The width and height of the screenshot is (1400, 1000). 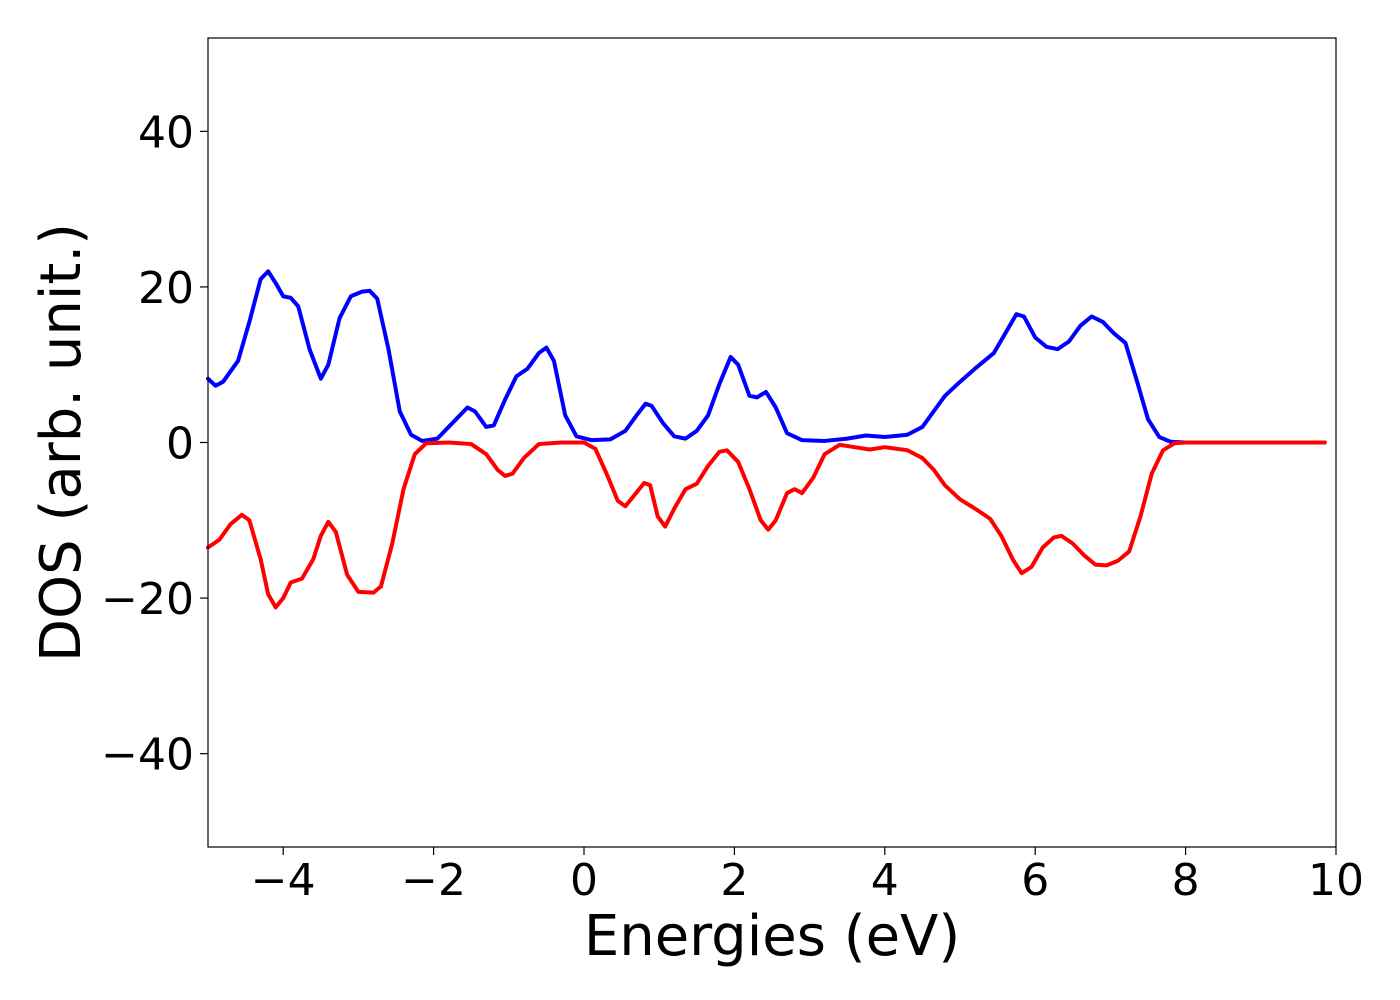 What do you see at coordinates (1186, 880) in the screenshot?
I see `x-tick-label: 8` at bounding box center [1186, 880].